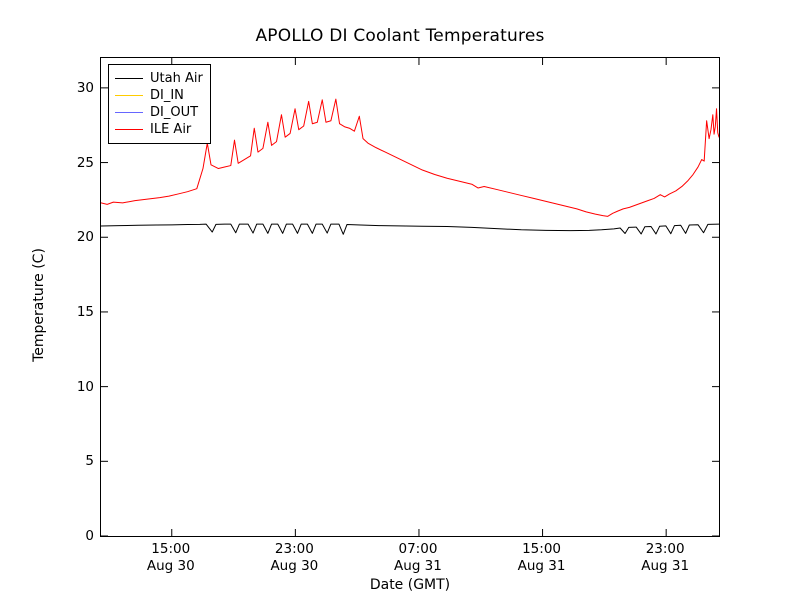  I want to click on legend-swatch-di-in, so click(129, 95).